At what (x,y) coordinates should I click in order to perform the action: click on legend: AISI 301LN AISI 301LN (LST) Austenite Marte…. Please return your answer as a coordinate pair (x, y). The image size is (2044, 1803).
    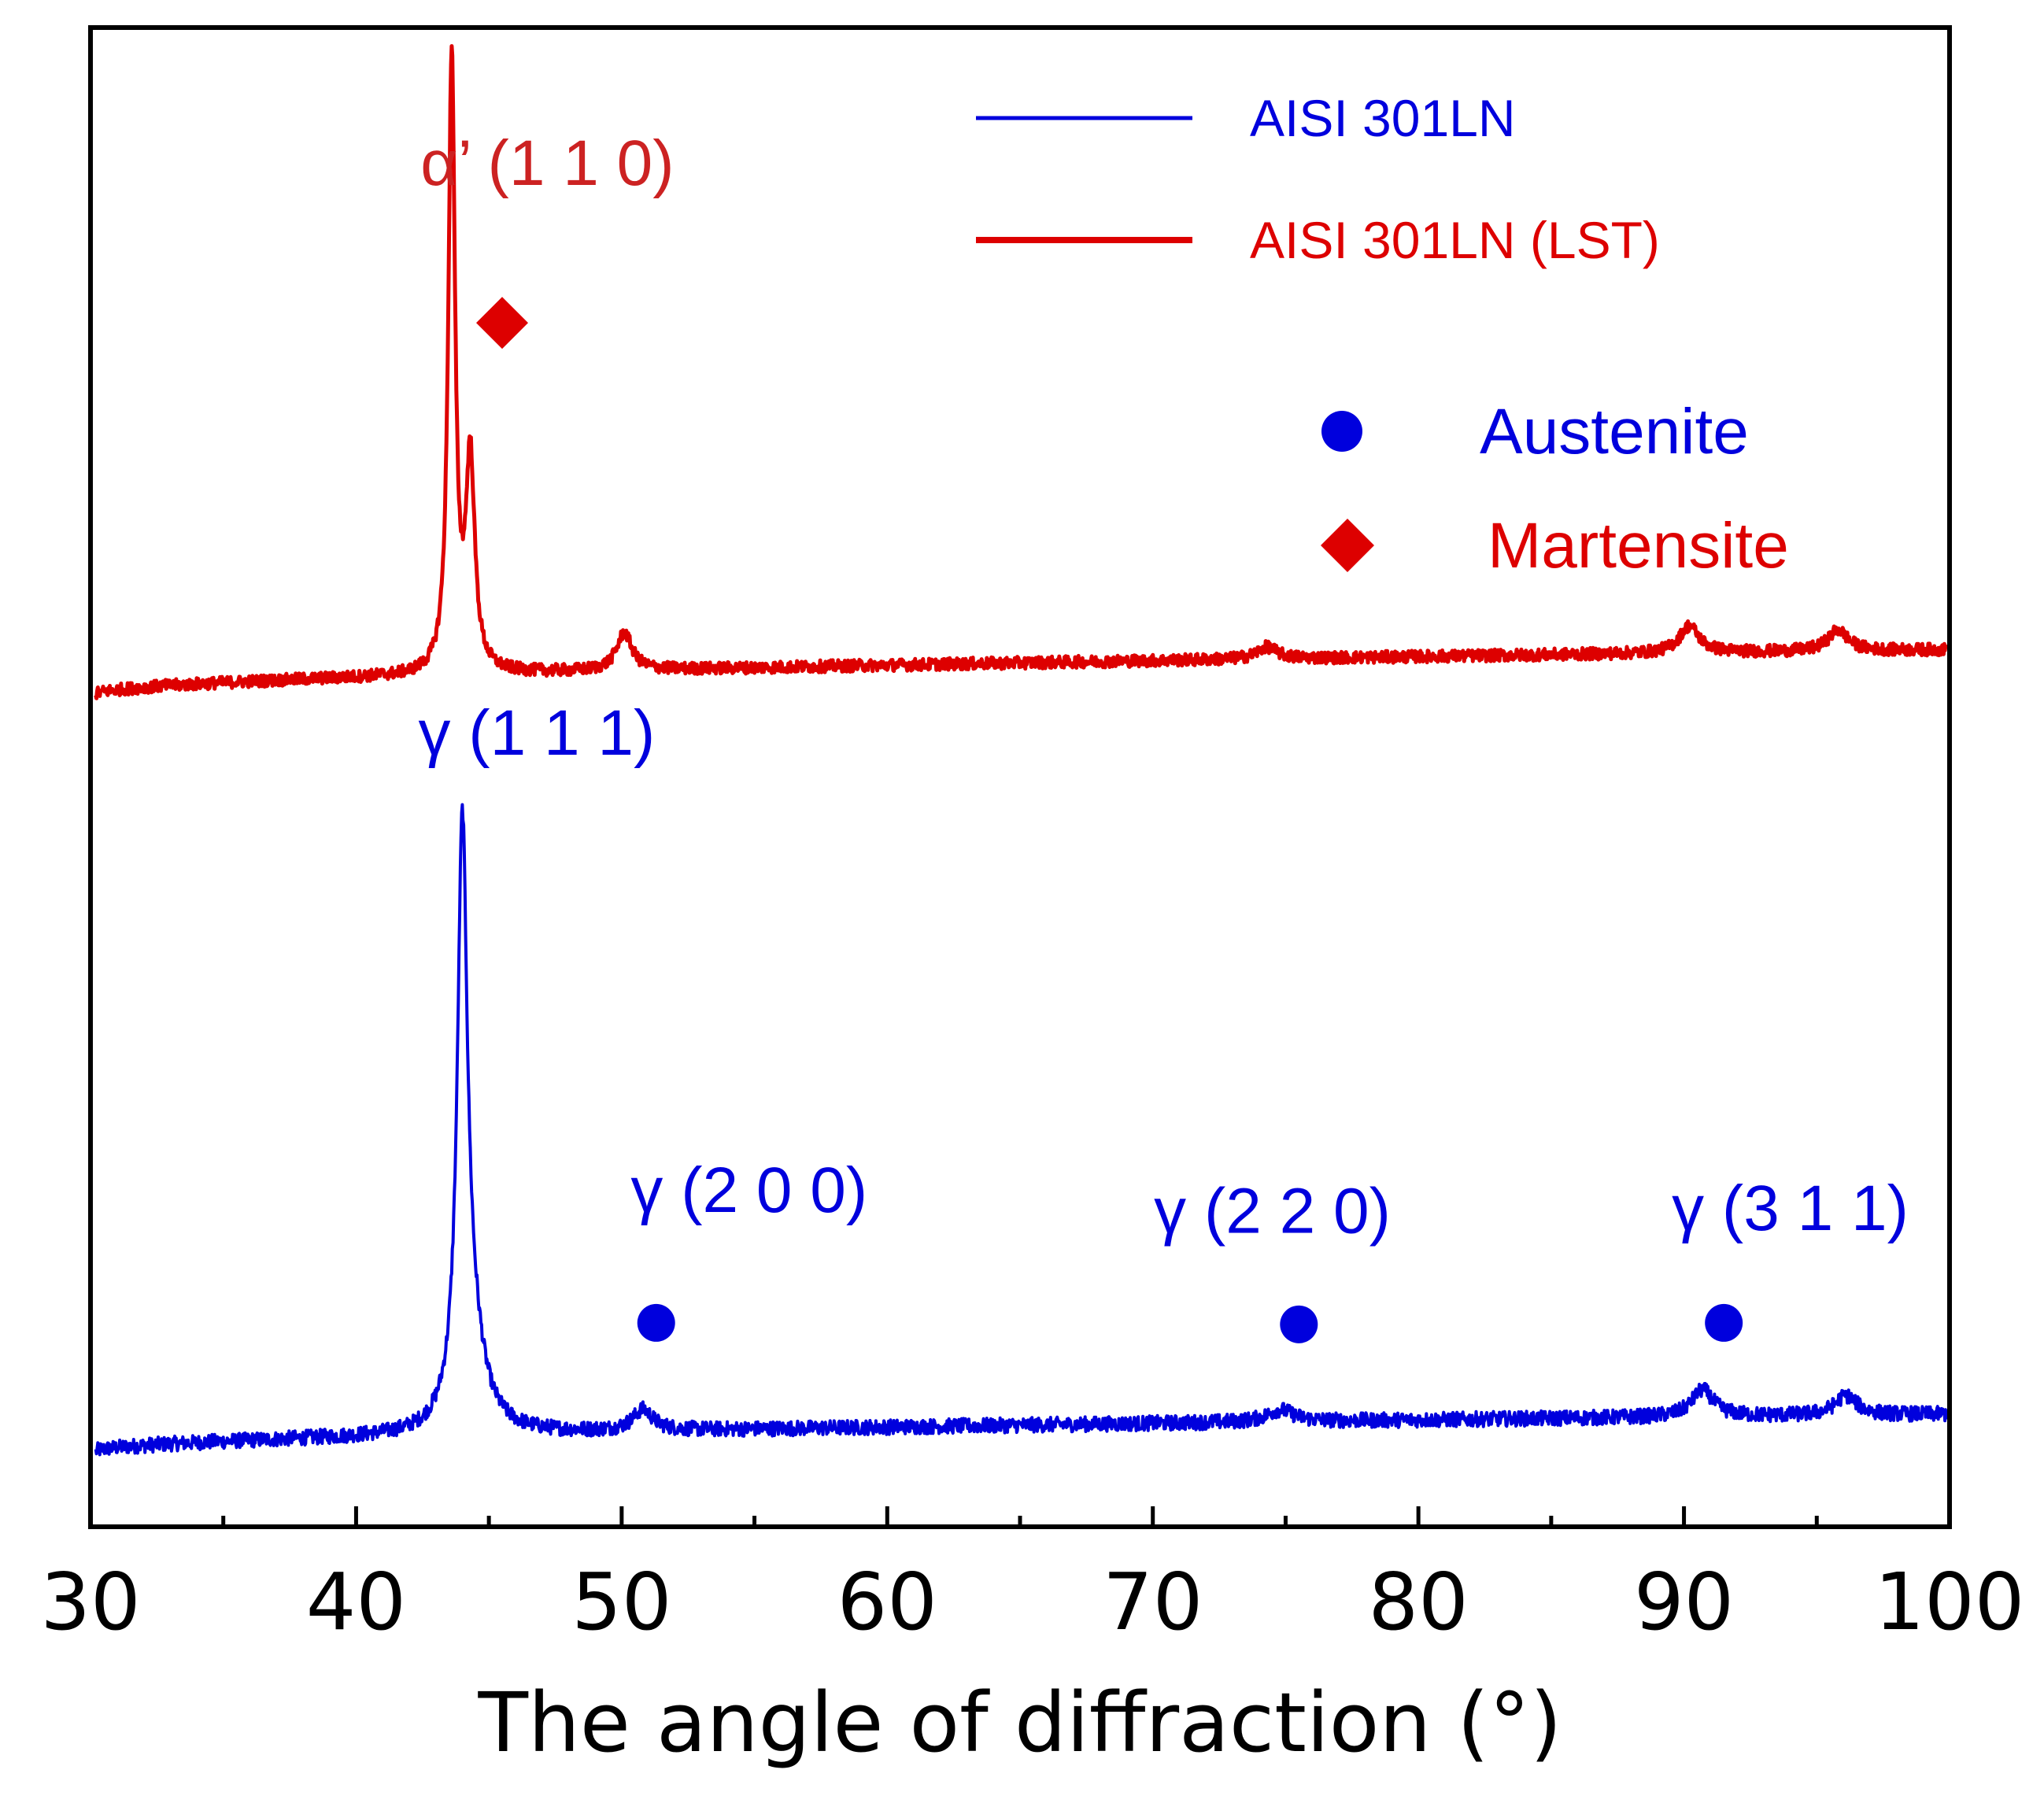
    Looking at the image, I should click on (1382, 335).